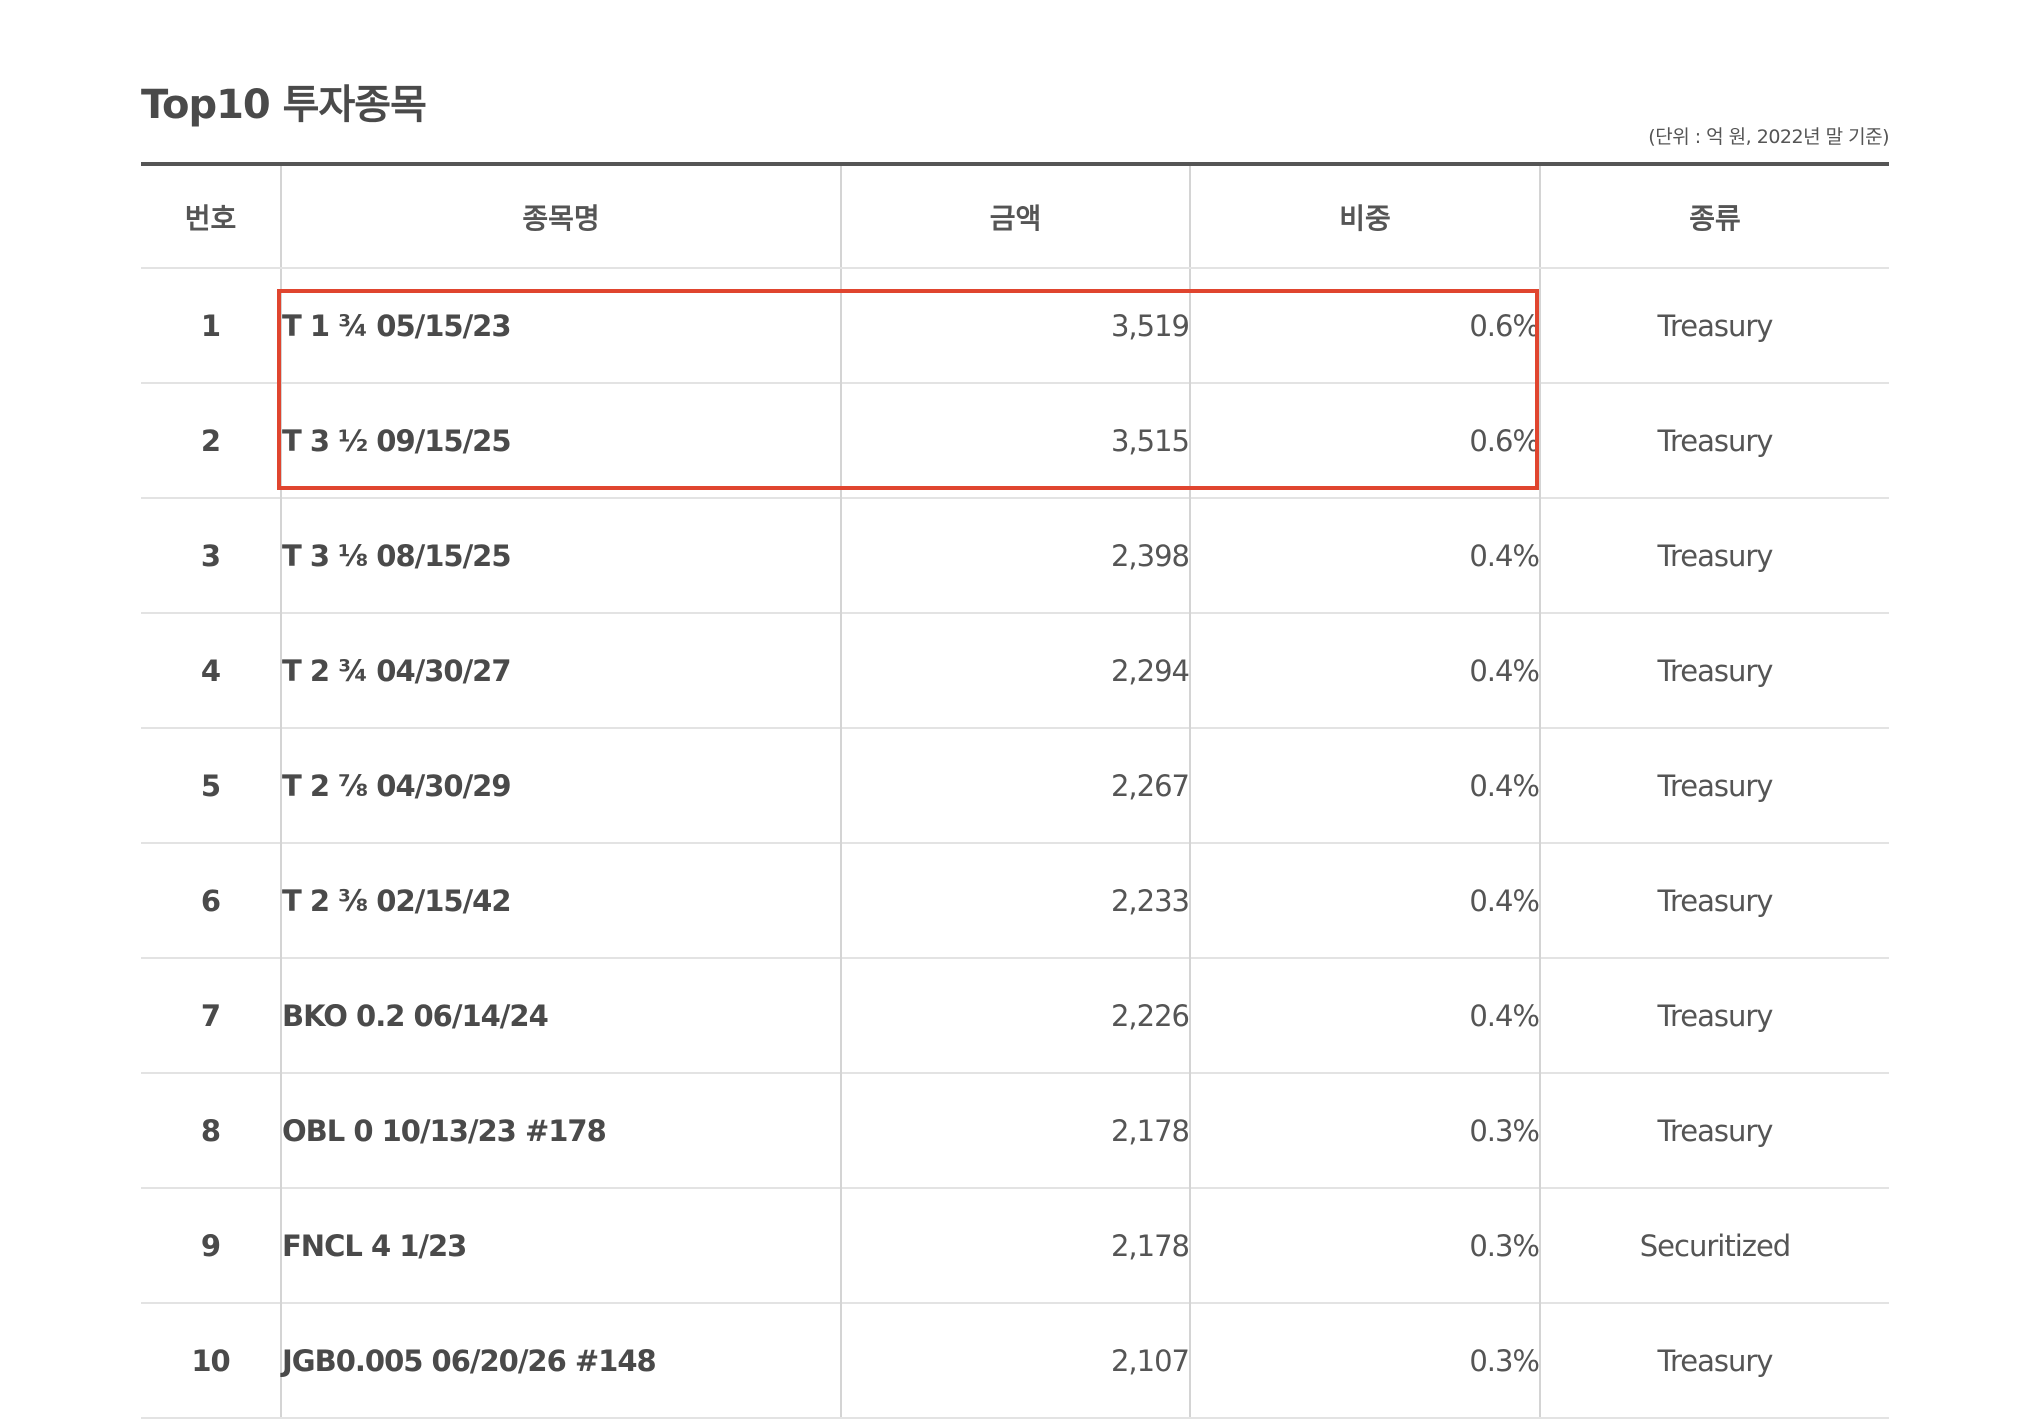 This screenshot has height=1426, width=2030. What do you see at coordinates (211, 1130) in the screenshot?
I see `cell-no: 8` at bounding box center [211, 1130].